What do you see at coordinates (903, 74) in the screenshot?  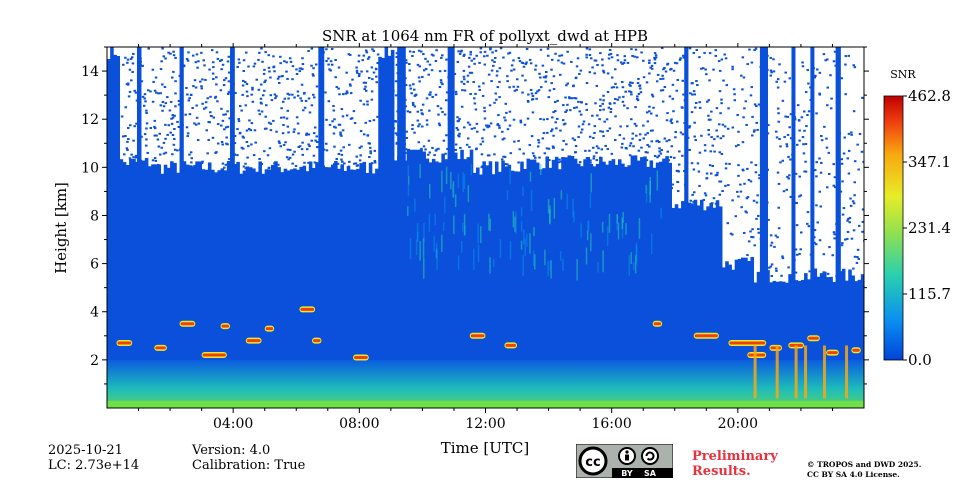 I see `colorbar-label: SNR` at bounding box center [903, 74].